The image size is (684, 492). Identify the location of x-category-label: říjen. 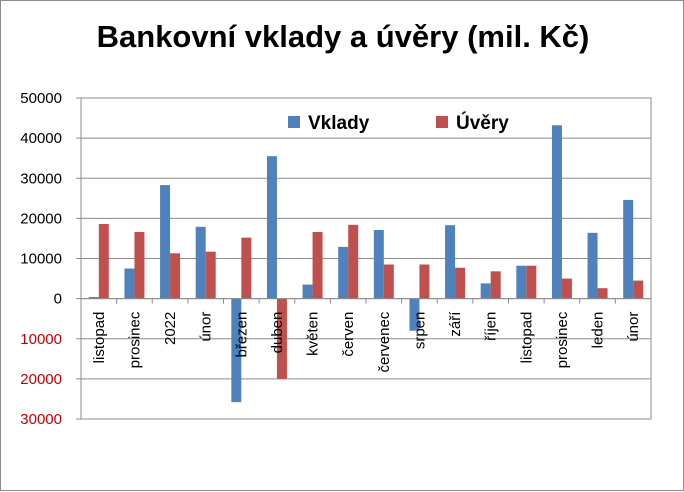
(491, 326).